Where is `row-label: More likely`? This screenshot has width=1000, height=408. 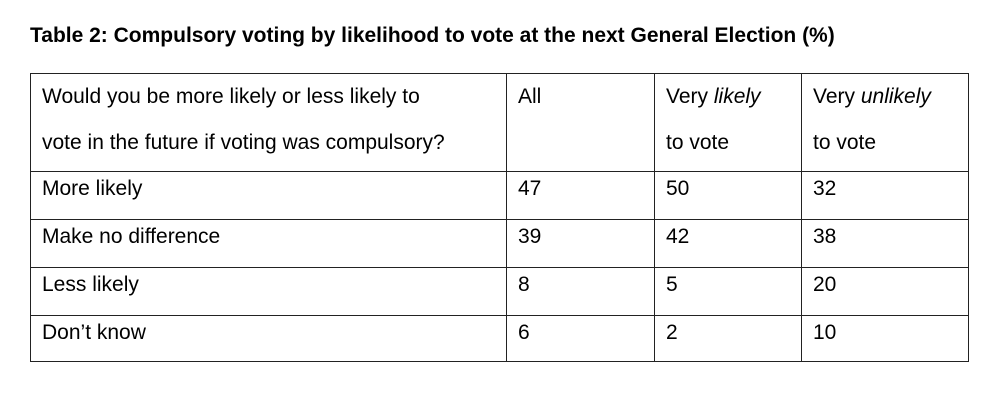 row-label: More likely is located at coordinates (268, 195).